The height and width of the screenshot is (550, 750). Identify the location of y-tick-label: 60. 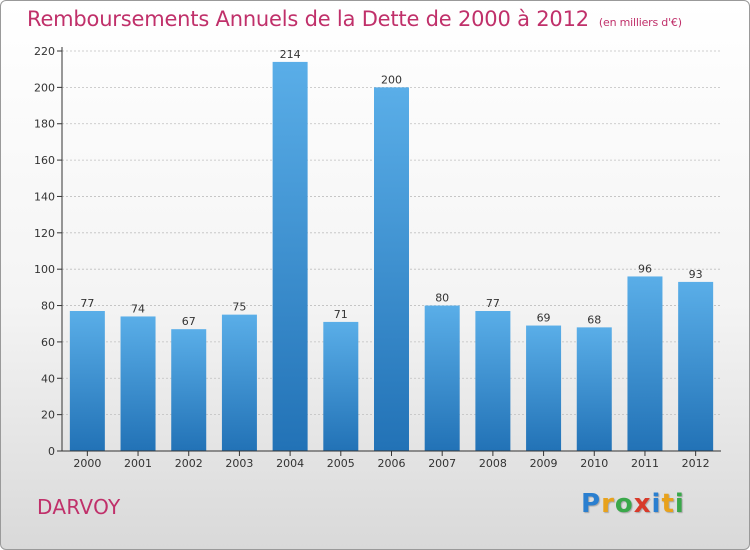
(48, 342).